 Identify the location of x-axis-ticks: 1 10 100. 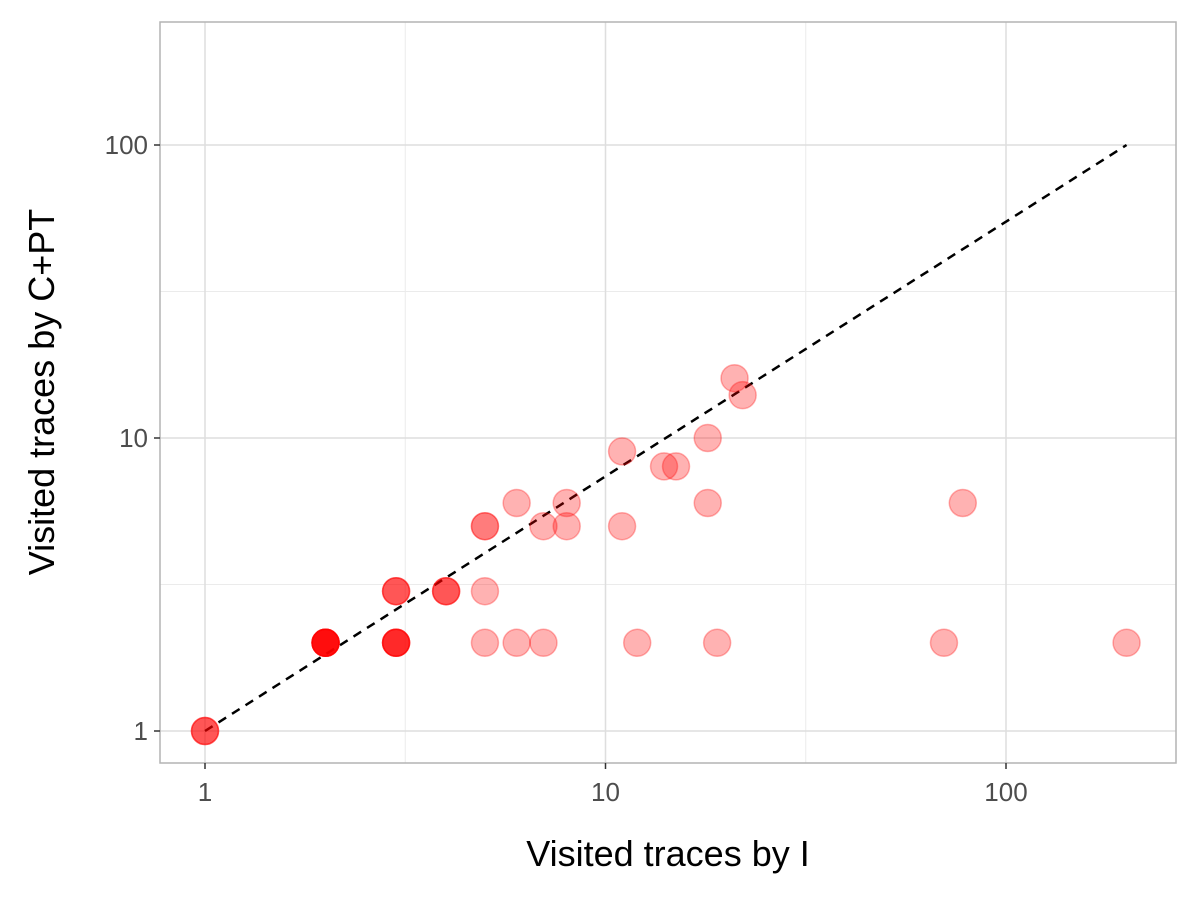
(613, 785).